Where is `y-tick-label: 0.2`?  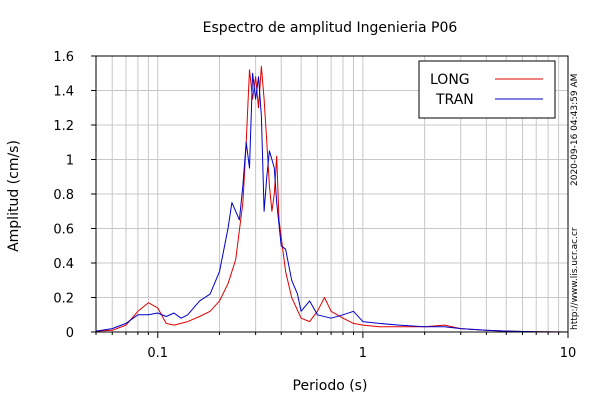
y-tick-label: 0.2 is located at coordinates (63, 299).